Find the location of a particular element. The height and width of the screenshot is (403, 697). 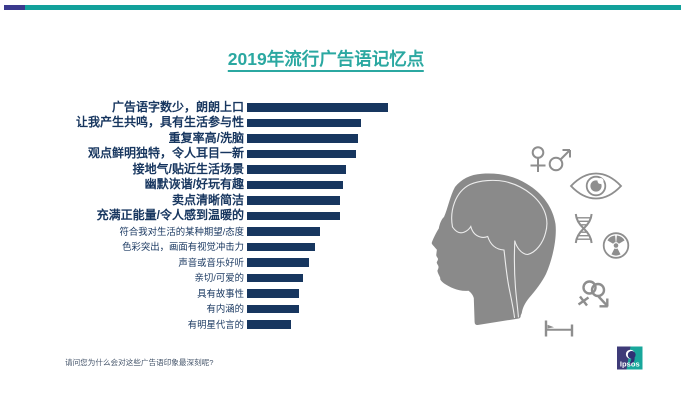

chart-row: 广告语字数少，朗朗上口 is located at coordinates (225, 108).